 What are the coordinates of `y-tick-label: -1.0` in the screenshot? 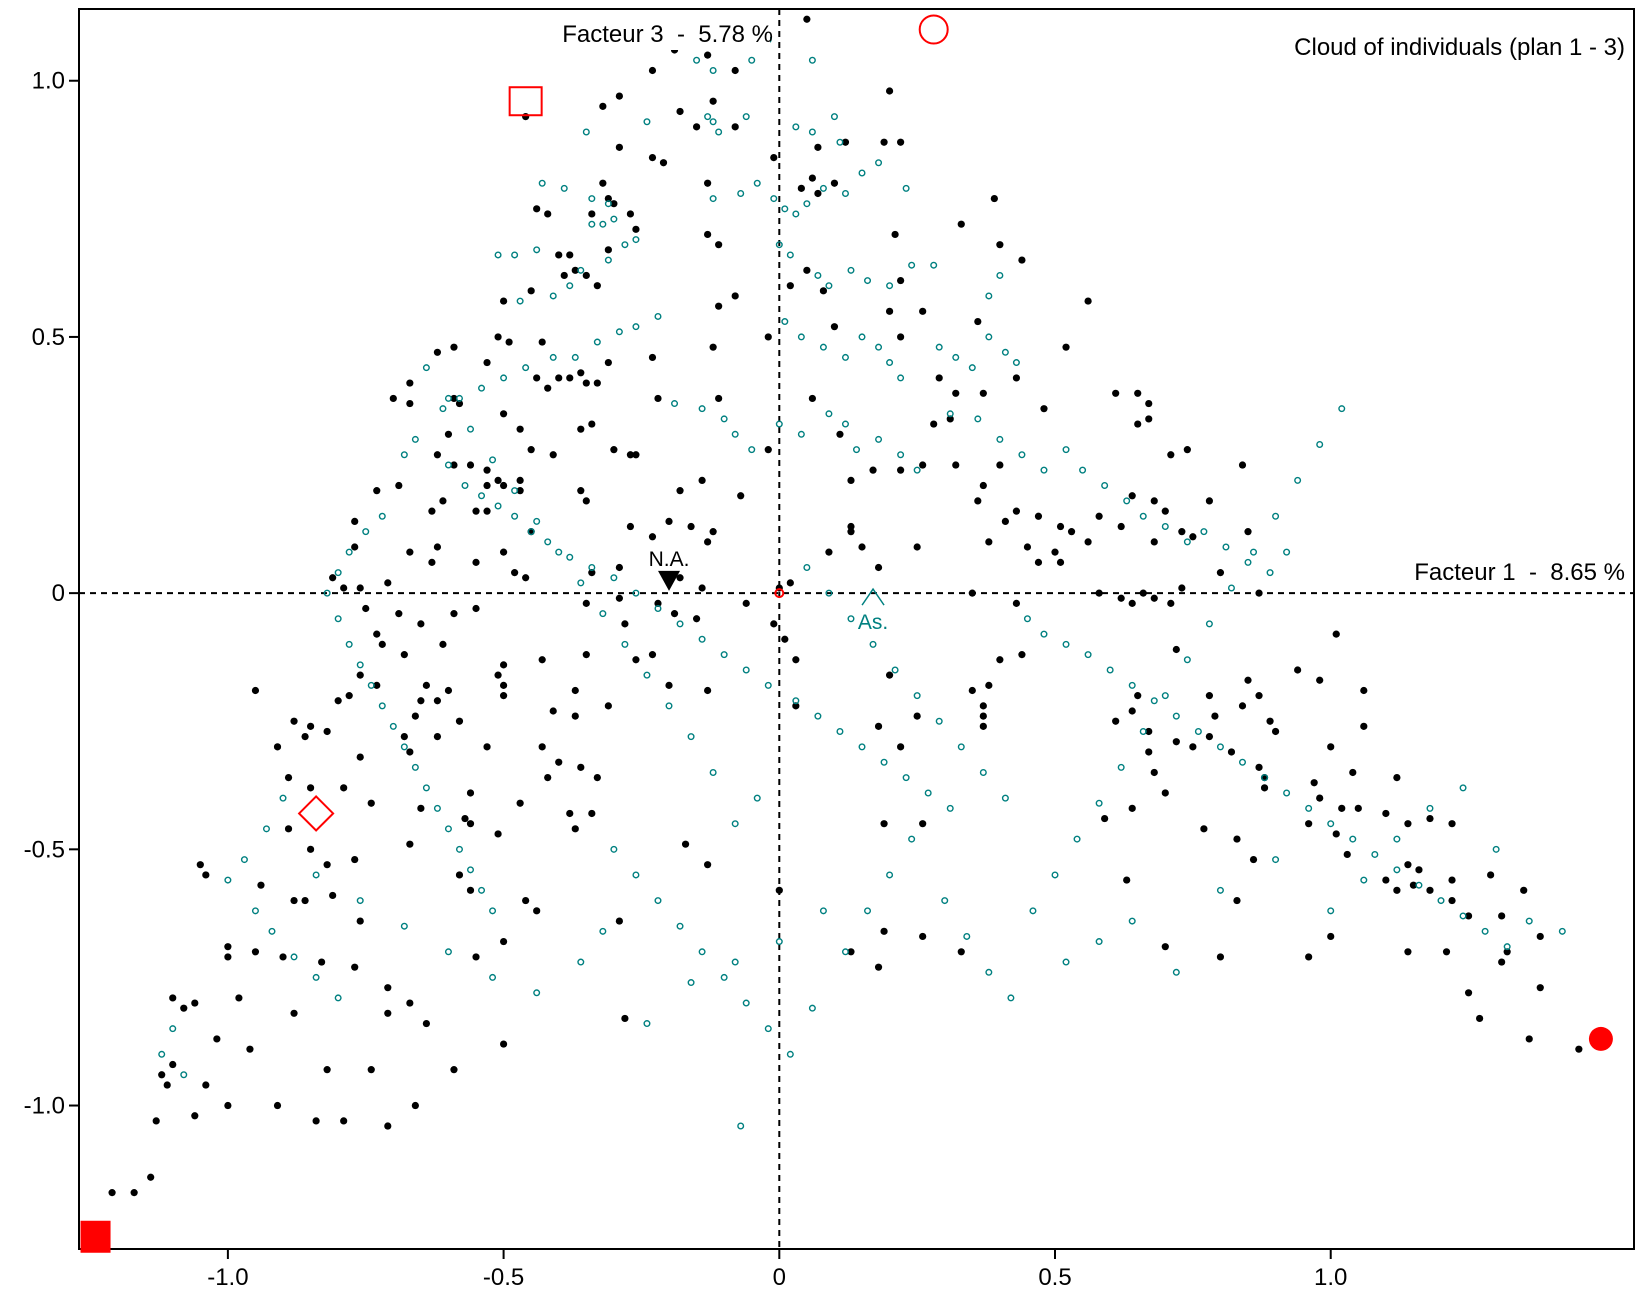 It's located at (44, 1106).